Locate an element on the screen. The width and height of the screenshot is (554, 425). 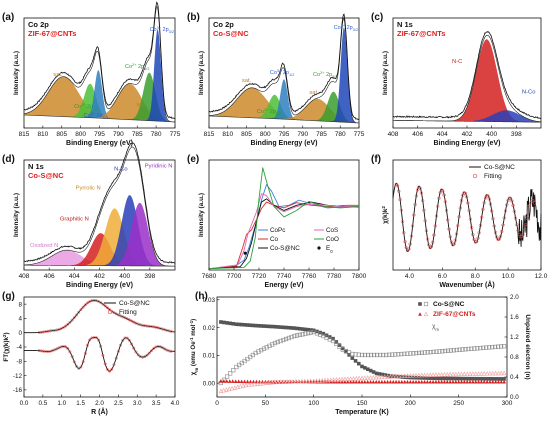
y-axis-label: Intensity (a.u.) is located at coordinates (16, 215).